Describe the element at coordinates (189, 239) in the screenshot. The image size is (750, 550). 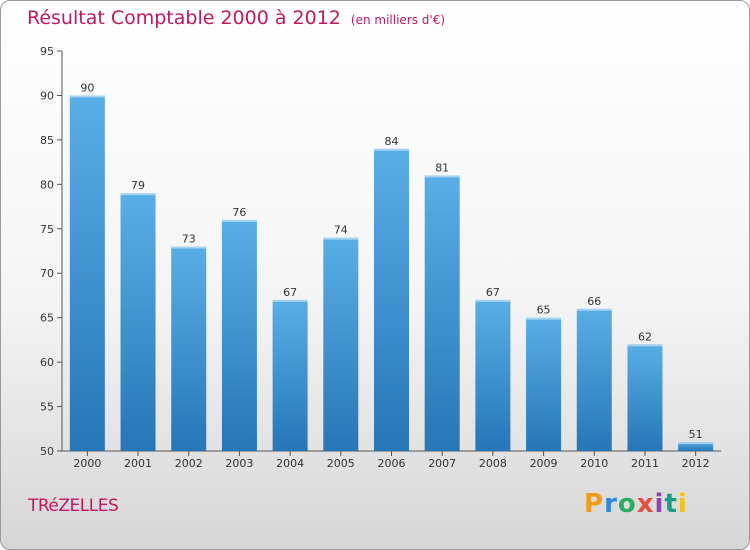
I see `bar-value-label: 73` at that location.